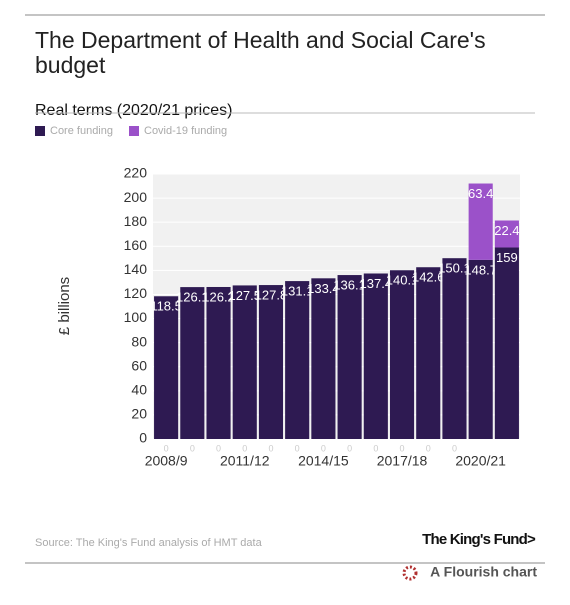  Describe the element at coordinates (166, 461) in the screenshot. I see `x-tick-label: 2008/9` at that location.